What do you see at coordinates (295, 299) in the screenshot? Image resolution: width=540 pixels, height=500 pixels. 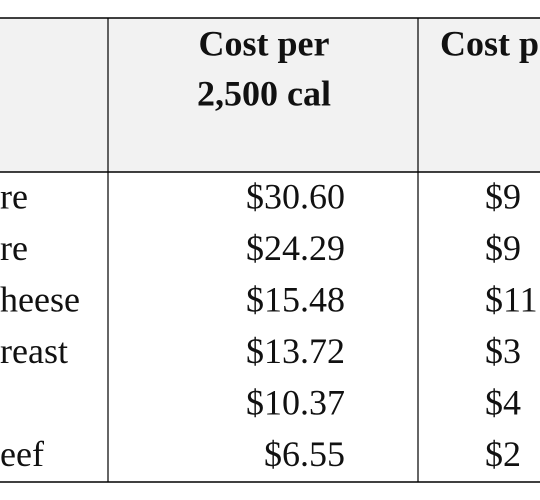 I see `cost-cell: $15.48` at bounding box center [295, 299].